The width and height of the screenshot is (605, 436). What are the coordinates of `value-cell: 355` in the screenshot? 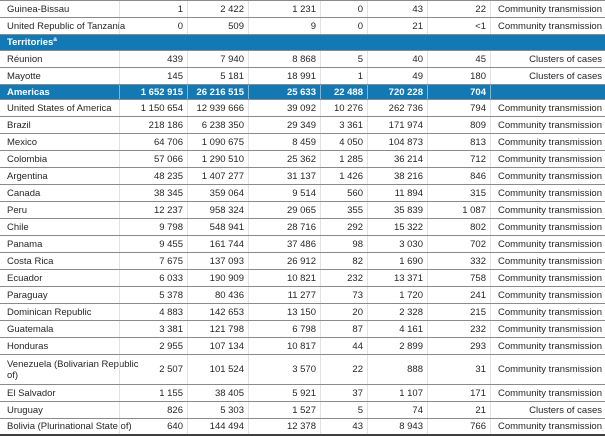 It's located at (343, 210).